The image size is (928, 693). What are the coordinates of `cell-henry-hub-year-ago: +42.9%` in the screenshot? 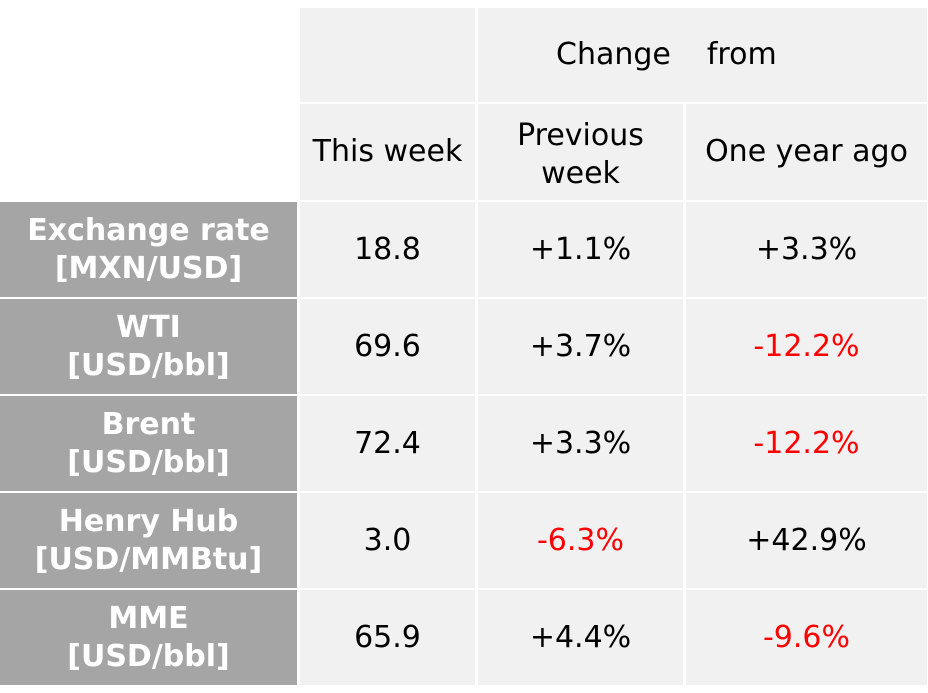 It's located at (806, 540).